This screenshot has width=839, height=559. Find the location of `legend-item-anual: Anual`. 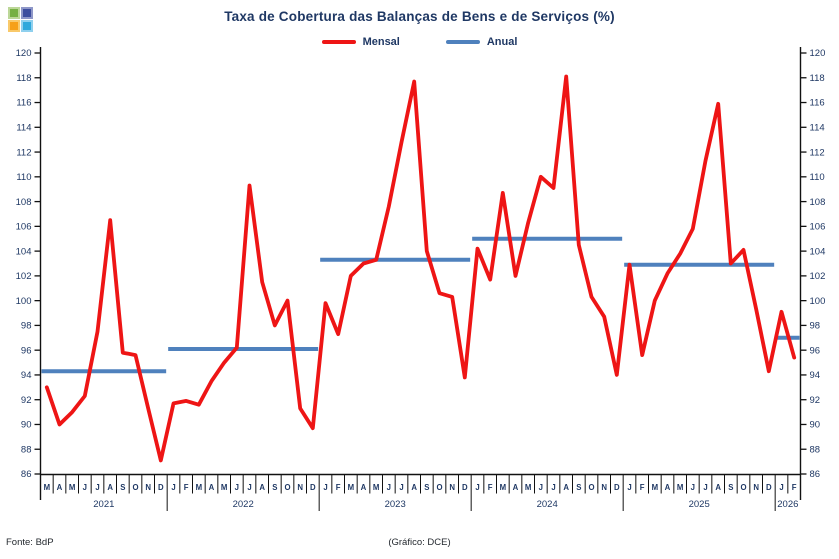

legend-item-anual: Anual is located at coordinates (481, 42).